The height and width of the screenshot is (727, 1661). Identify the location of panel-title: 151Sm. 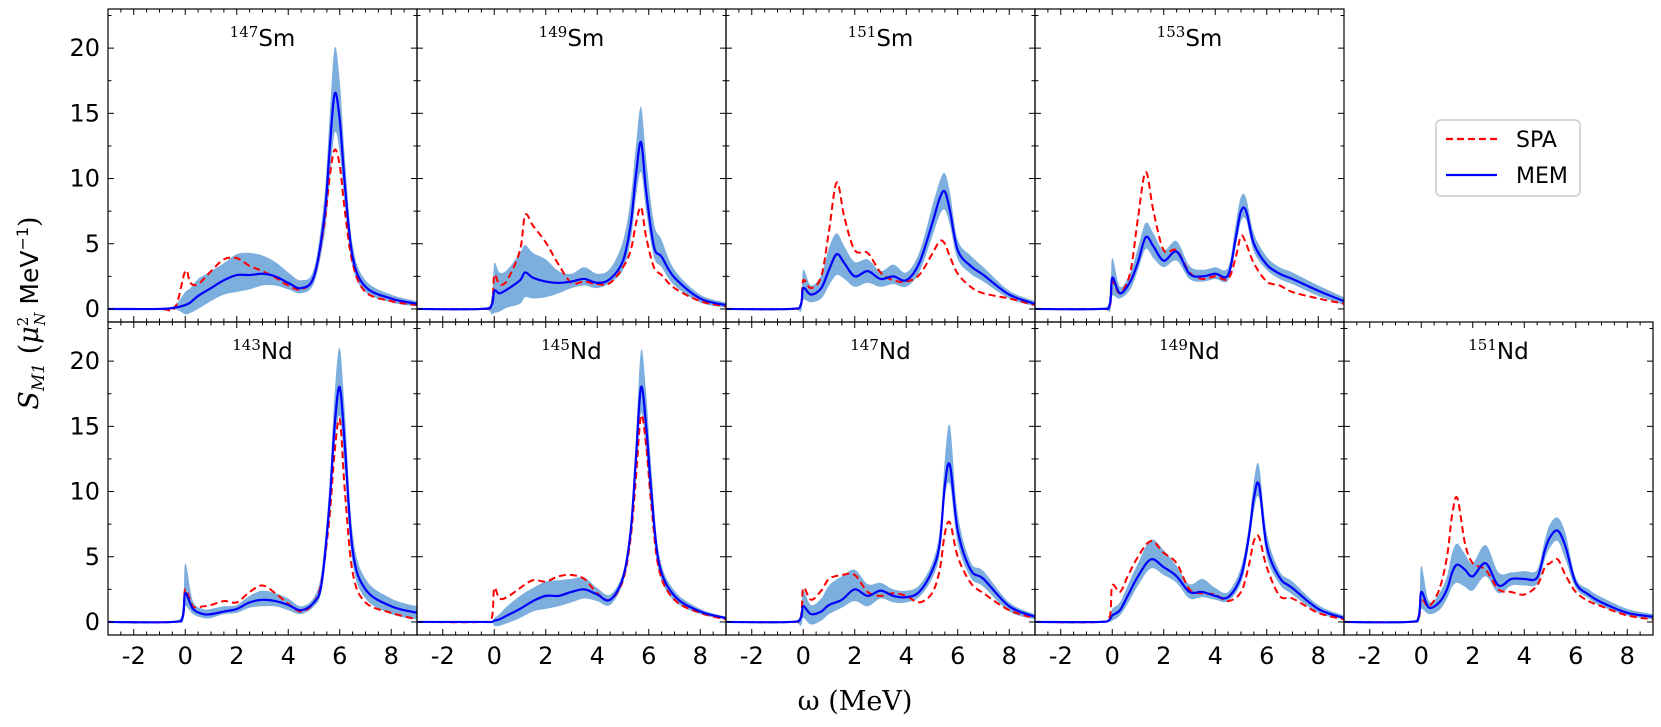
(881, 37).